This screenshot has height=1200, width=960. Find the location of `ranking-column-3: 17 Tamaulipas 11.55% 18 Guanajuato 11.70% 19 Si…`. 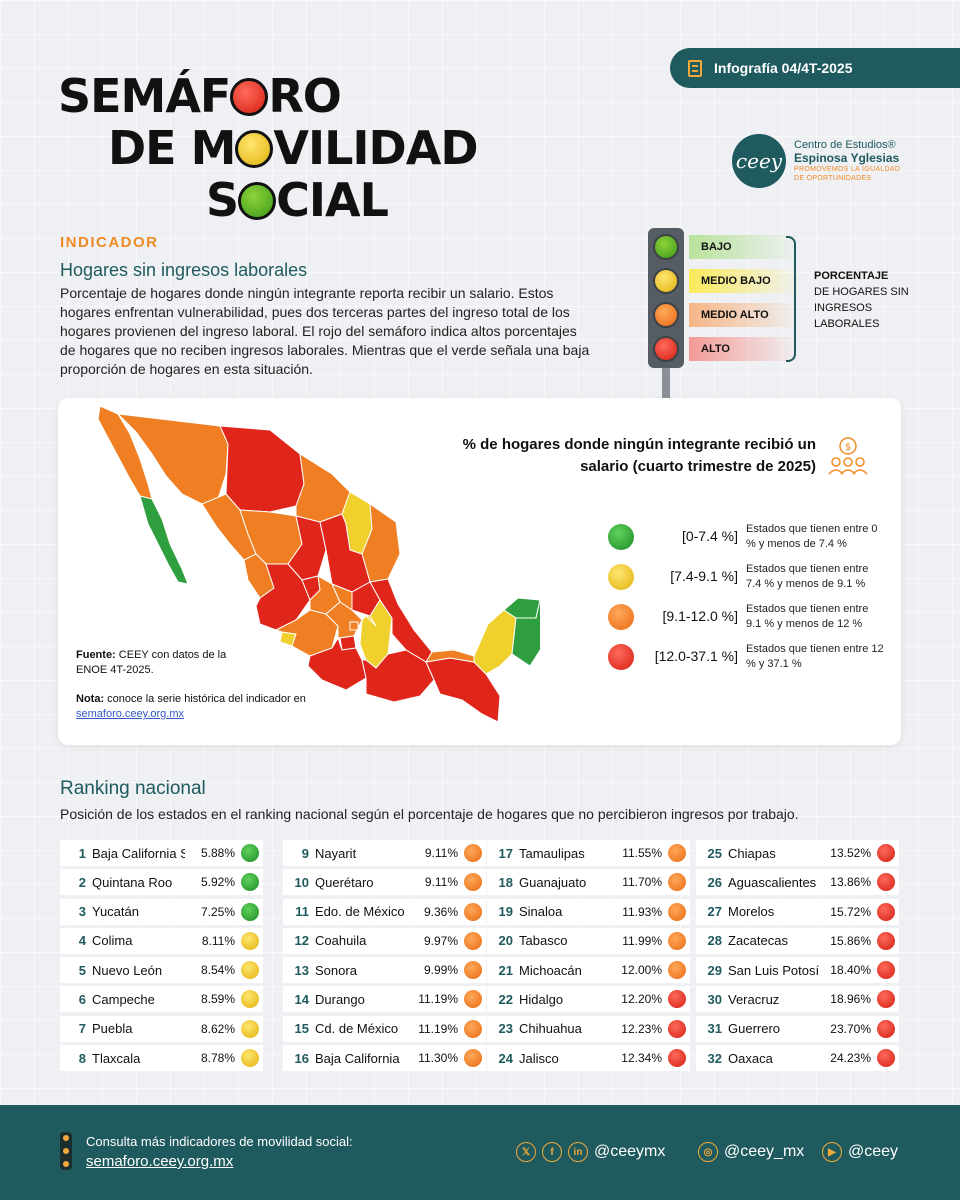

ranking-column-3: 17 Tamaulipas 11.55% 18 Guanajuato 11.70% 19 Si… is located at coordinates (588, 957).